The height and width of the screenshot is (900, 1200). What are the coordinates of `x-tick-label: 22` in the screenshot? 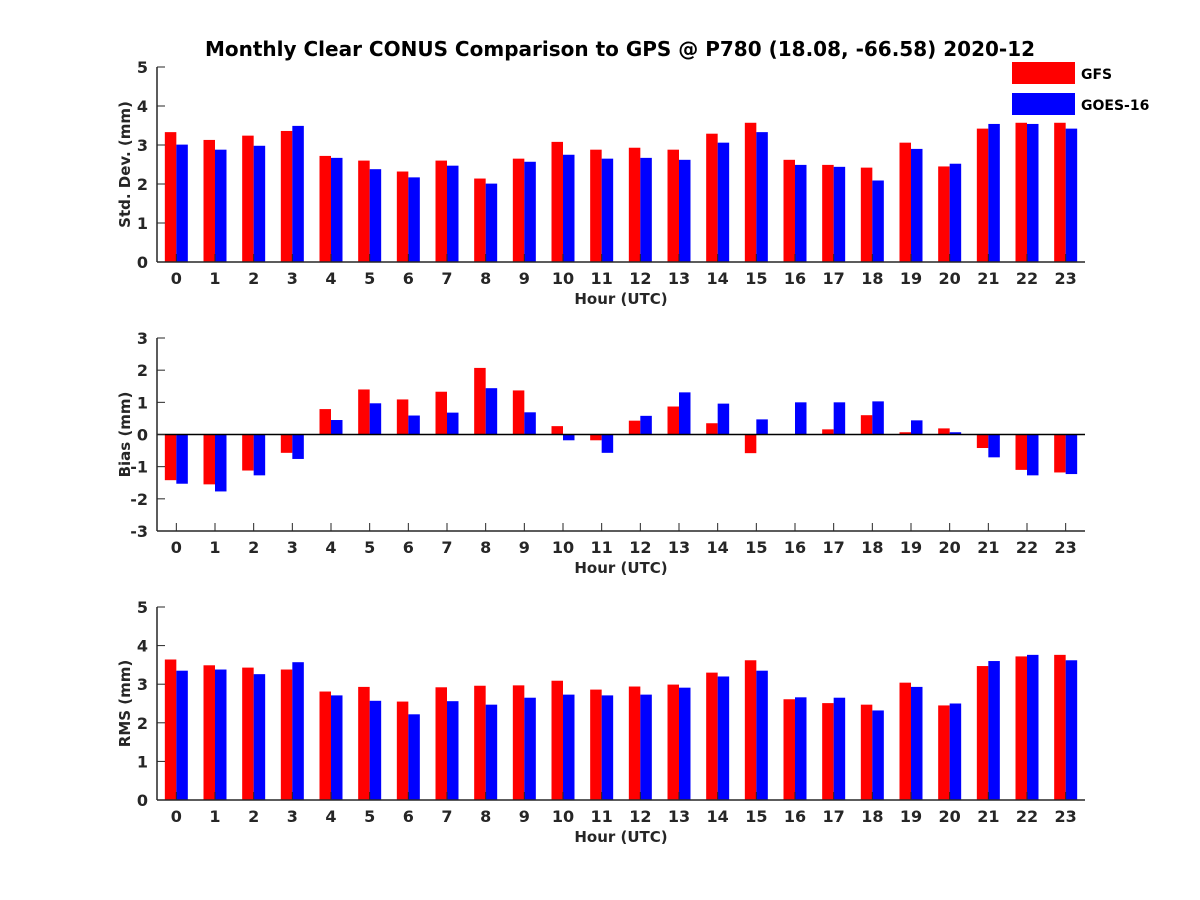 It's located at (1027, 547).